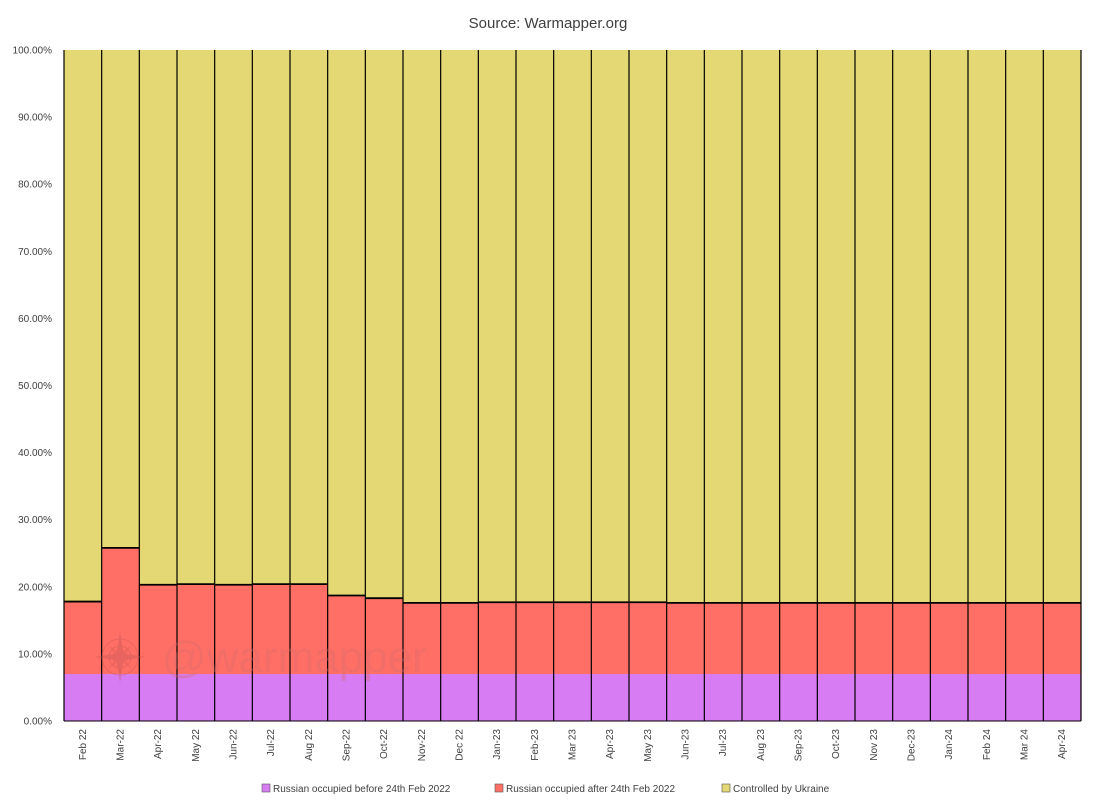  I want to click on x-tick-label: Feb-23, so click(535, 745).